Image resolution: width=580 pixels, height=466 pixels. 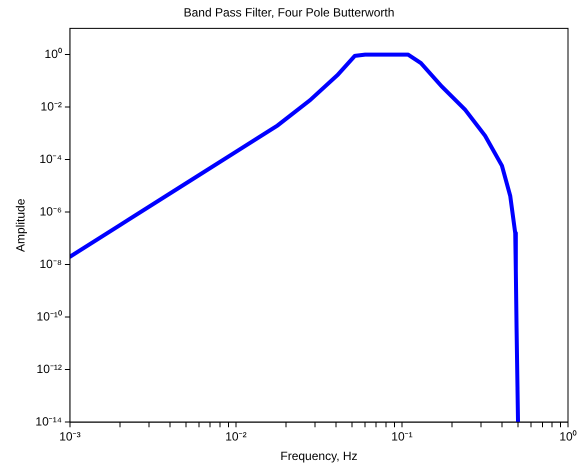 What do you see at coordinates (236, 437) in the screenshot?
I see `x-tick-label: 10⁻²` at bounding box center [236, 437].